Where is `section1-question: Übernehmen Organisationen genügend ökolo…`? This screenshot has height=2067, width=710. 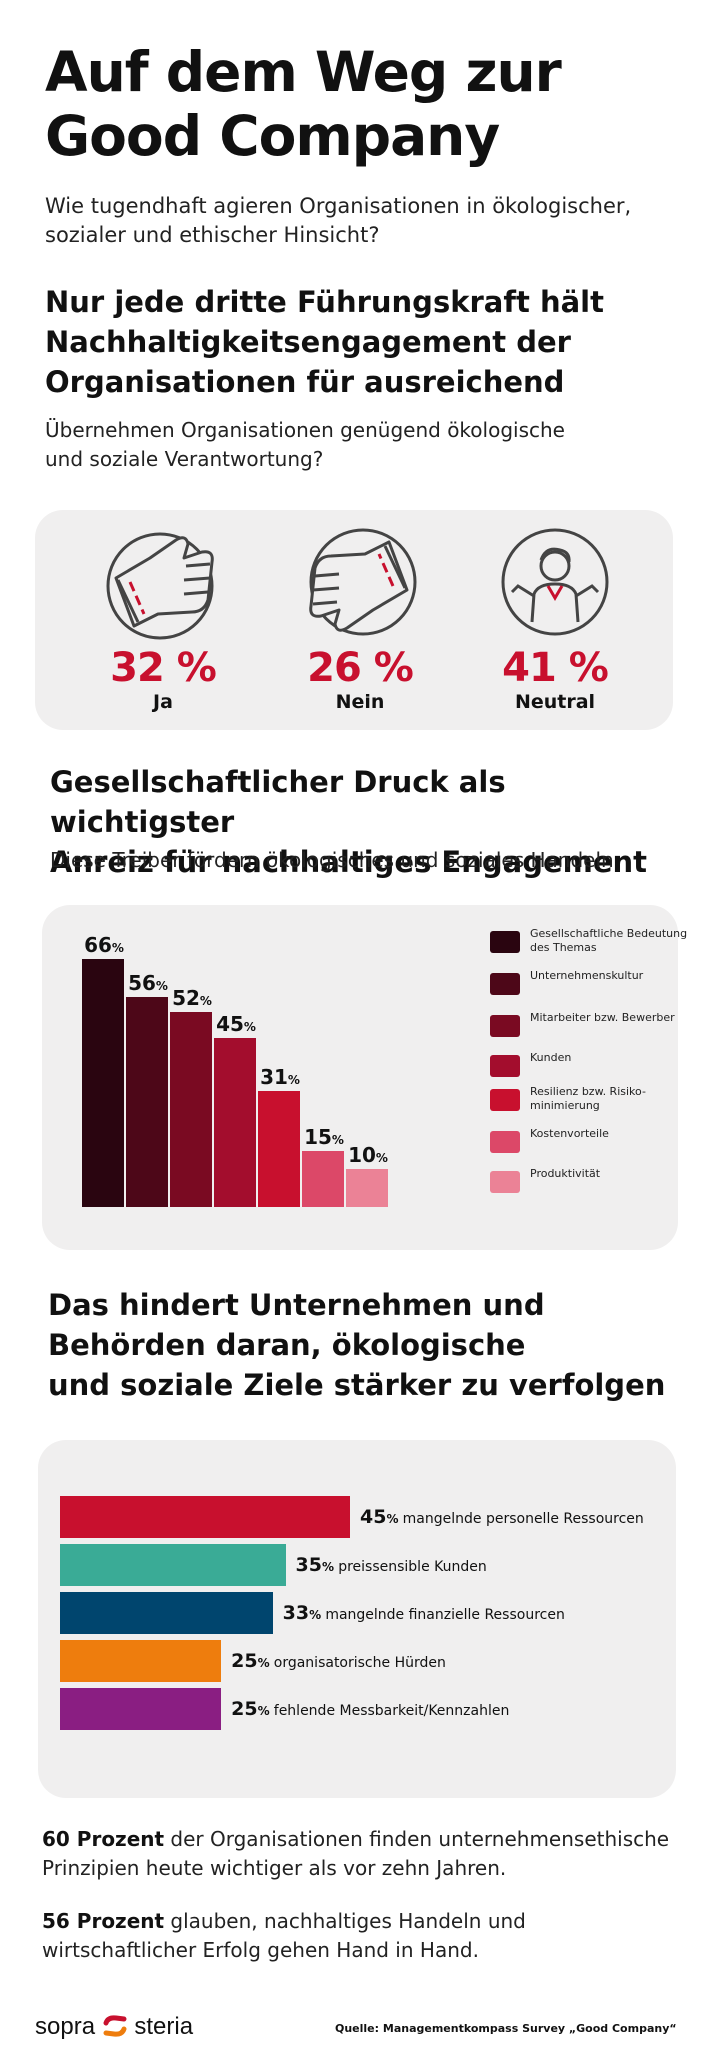 section1-question: Übernehmen Organisationen genügend ökolo… is located at coordinates (305, 444).